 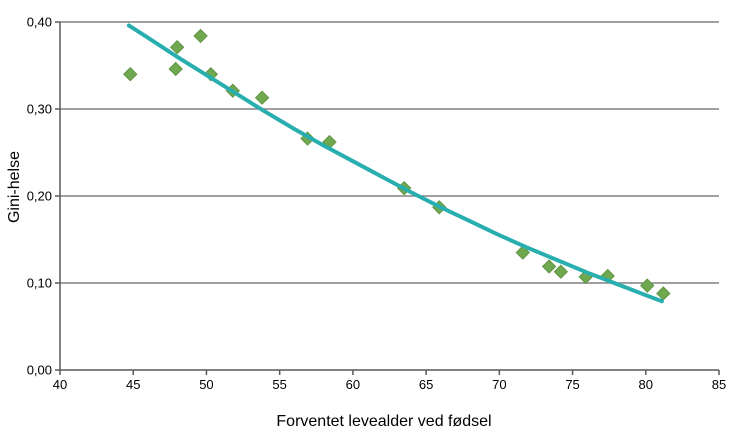 I want to click on x-tick-label: 85, so click(x=719, y=384).